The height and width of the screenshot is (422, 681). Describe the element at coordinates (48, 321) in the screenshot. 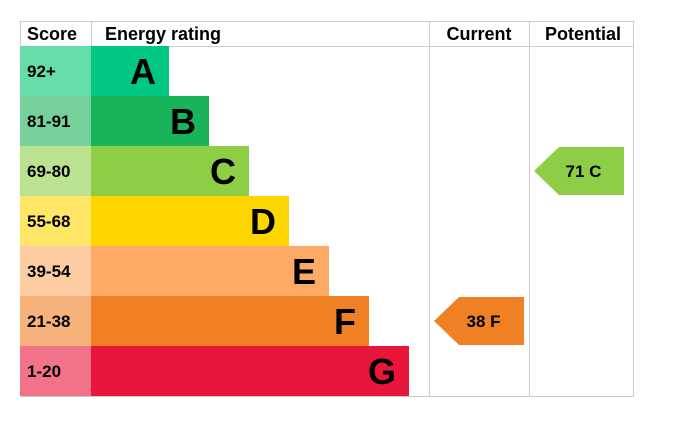

I see `score-label-f: 21-38` at that location.